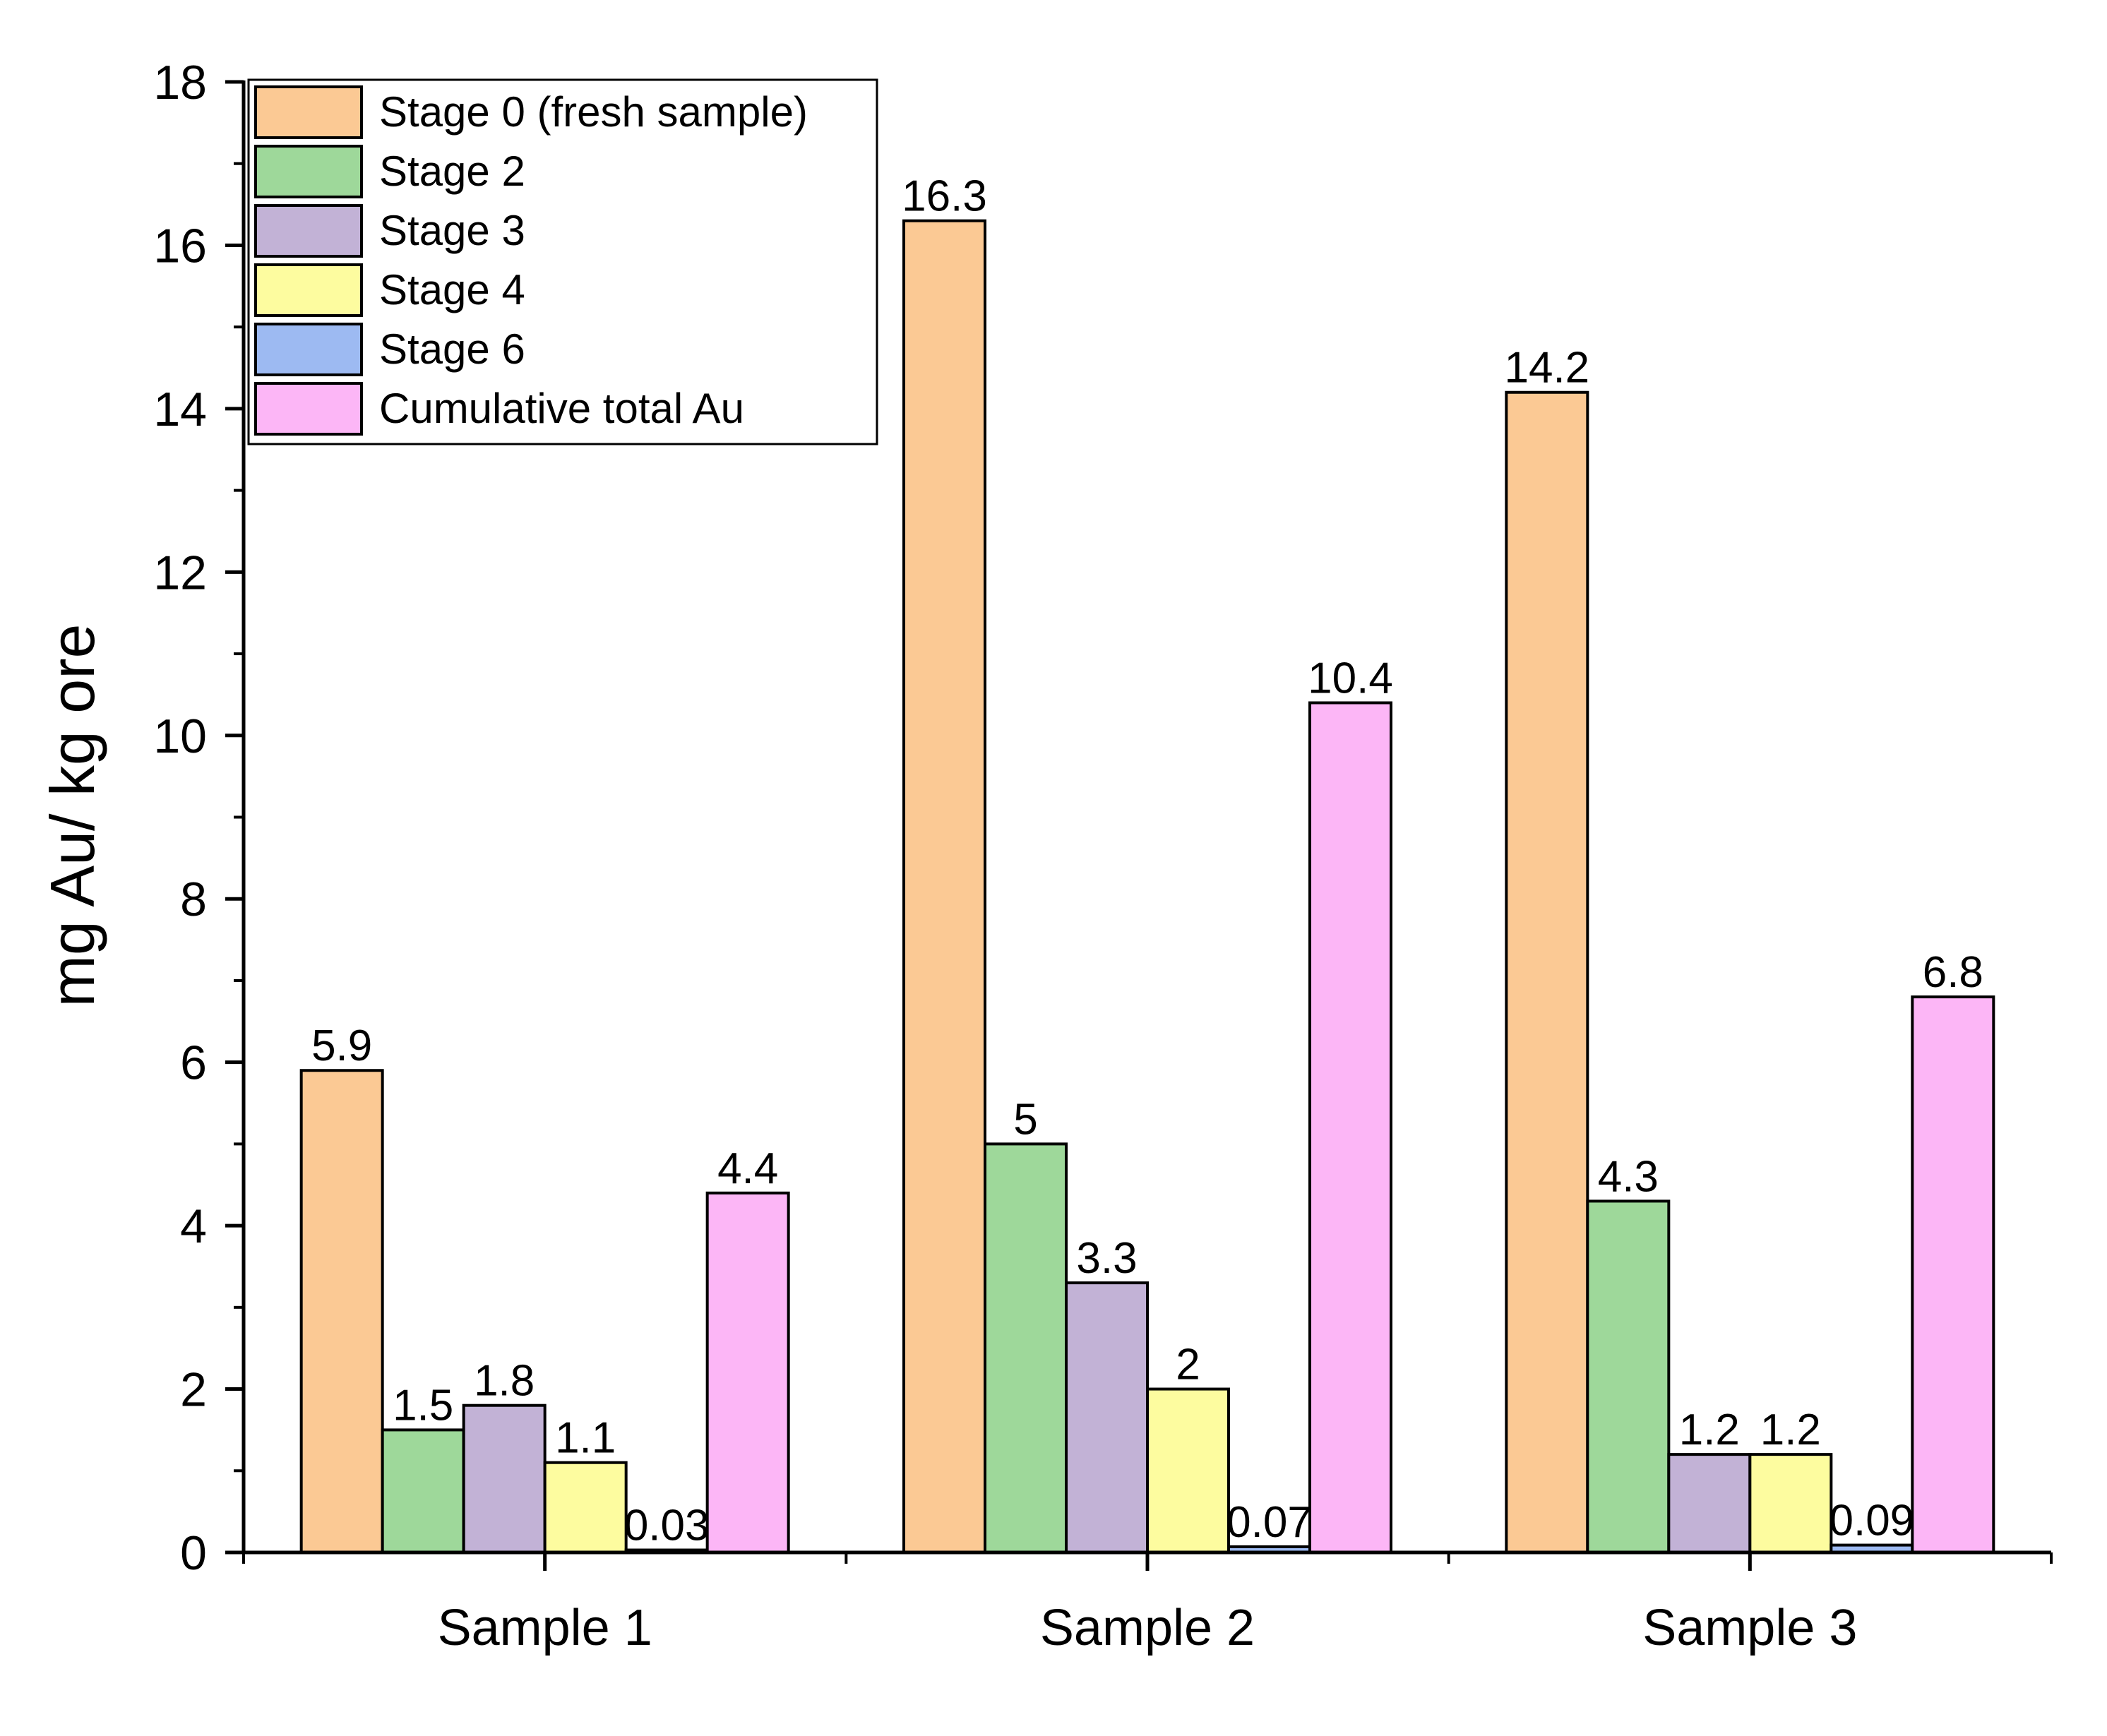  What do you see at coordinates (193, 1226) in the screenshot?
I see `y-tick-label: 4` at bounding box center [193, 1226].